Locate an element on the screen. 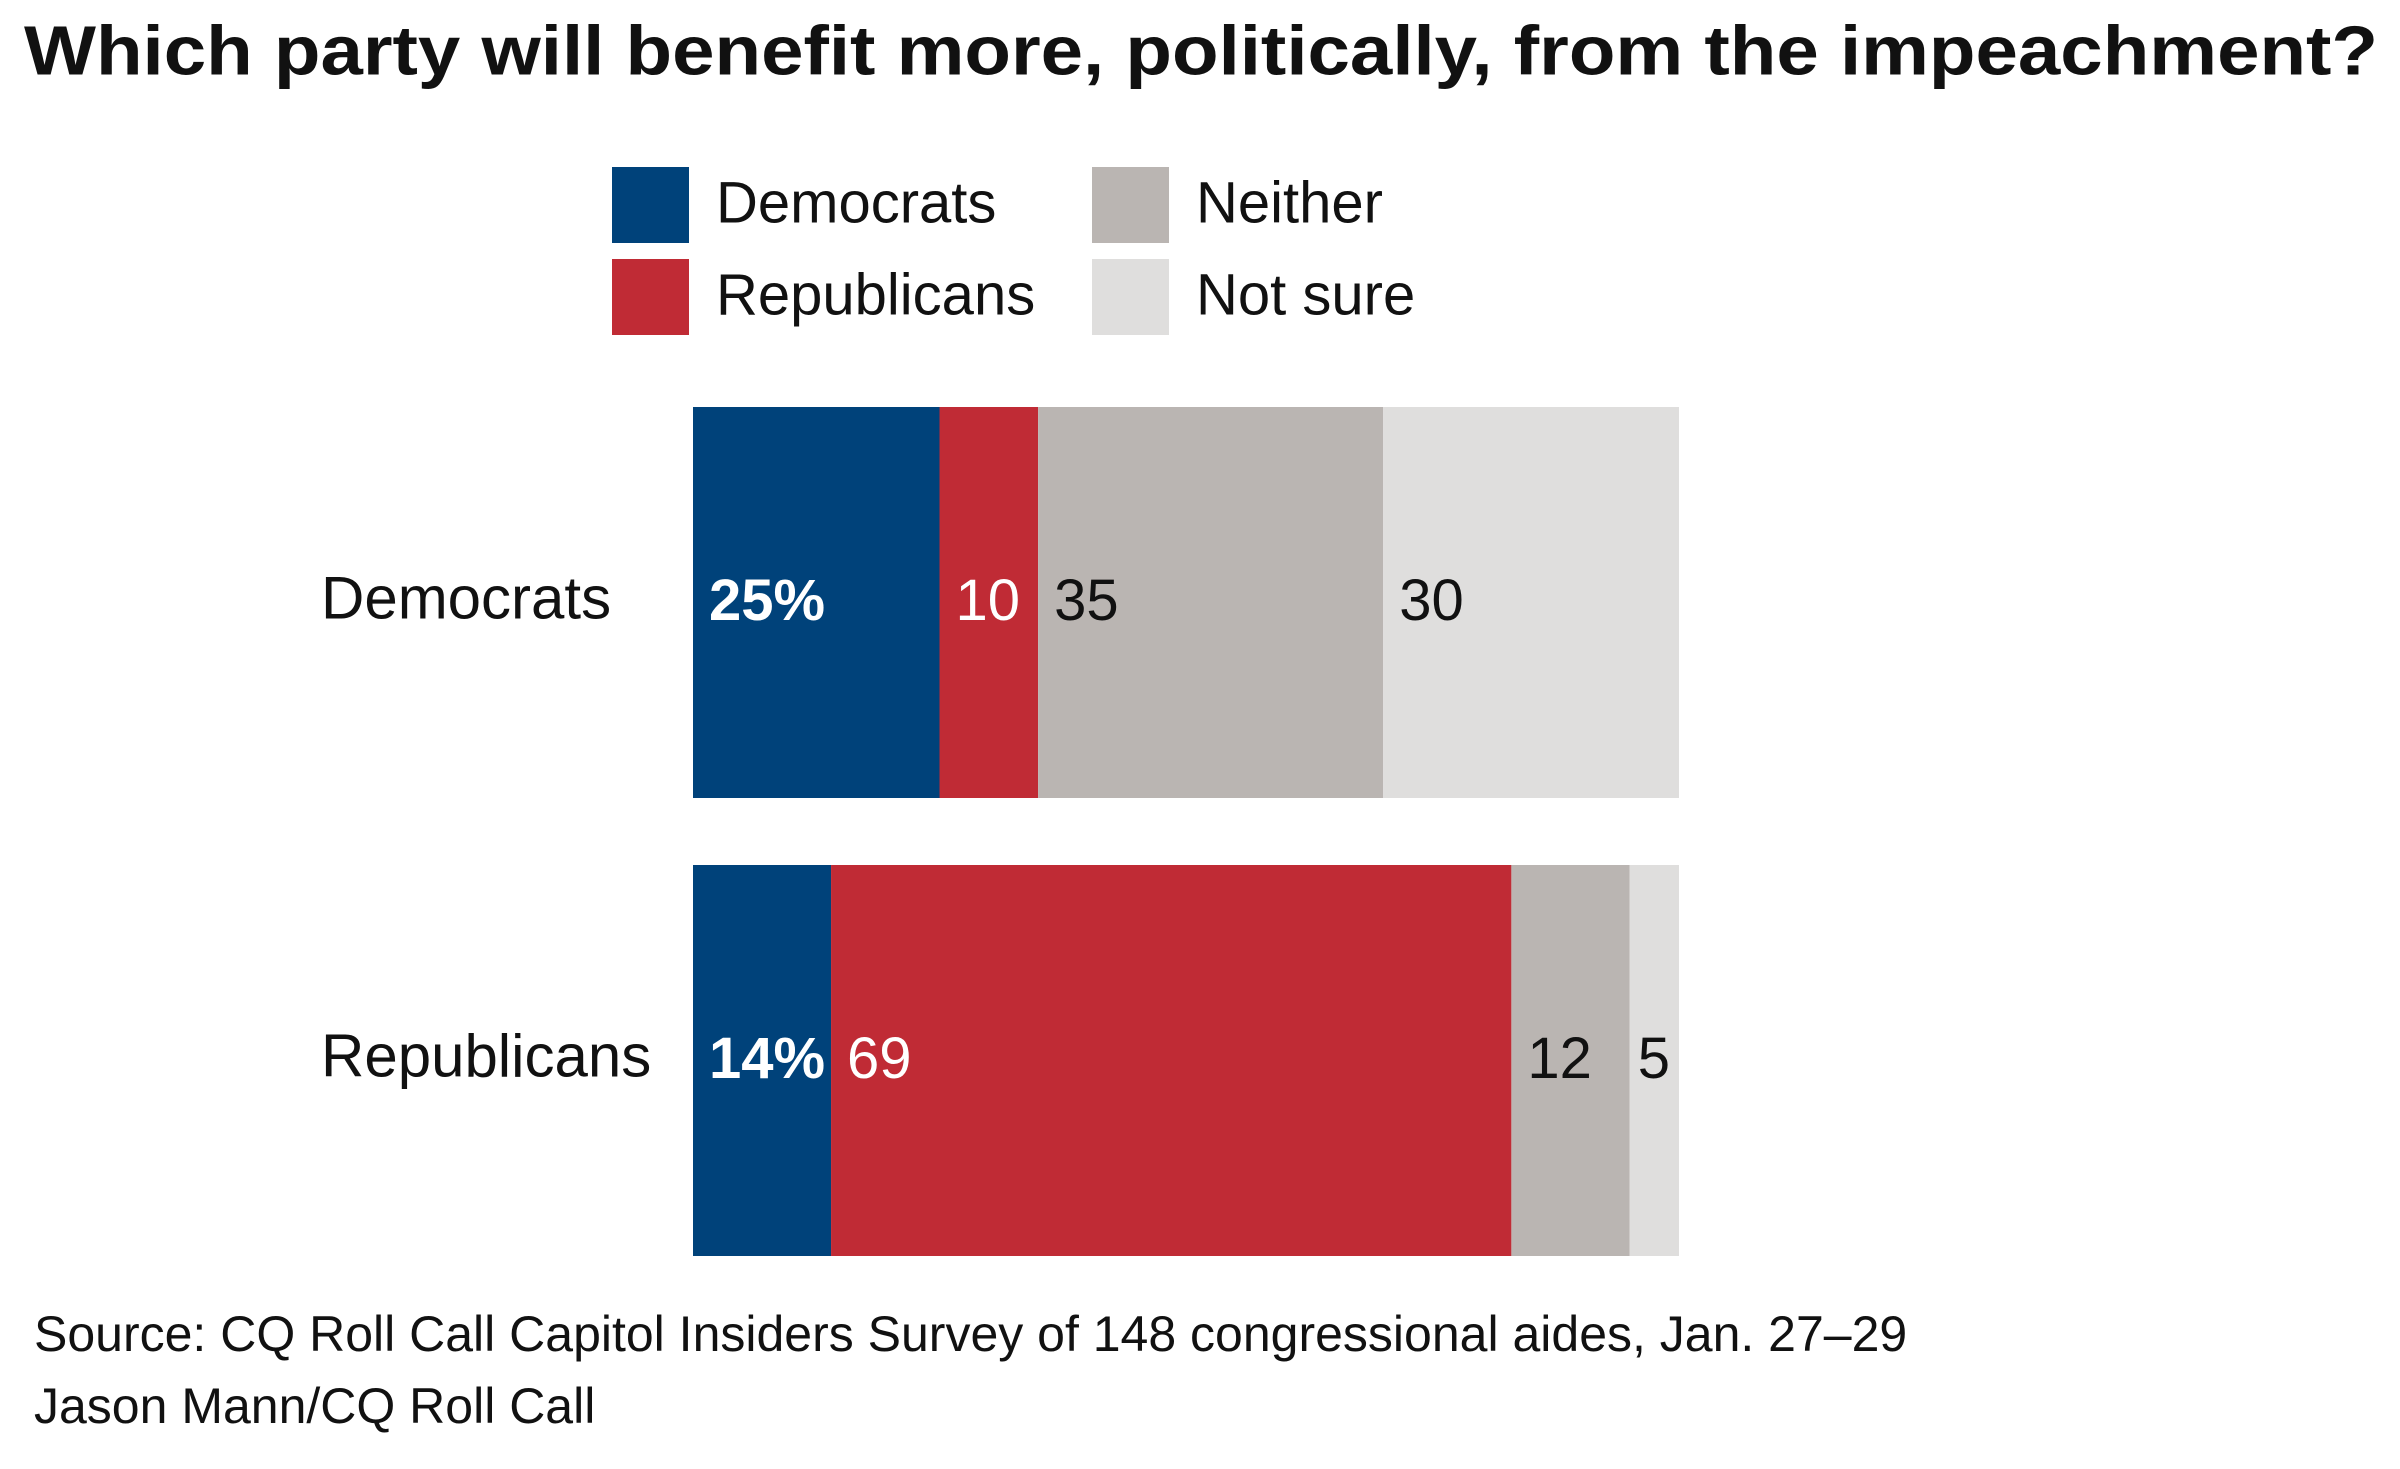 The height and width of the screenshot is (1469, 2400). value-label: 25% is located at coordinates (767, 600).